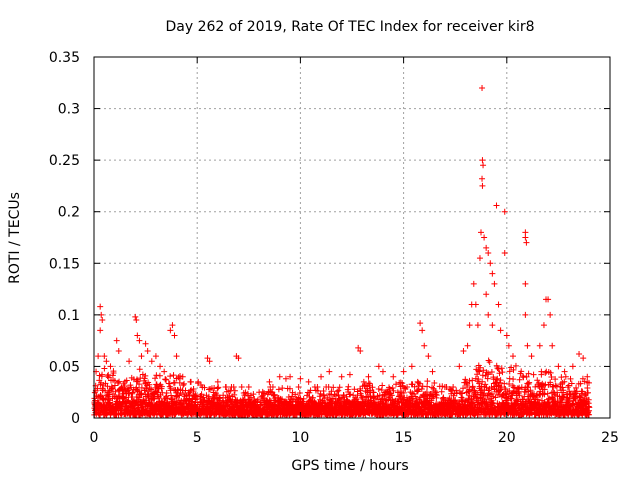 The width and height of the screenshot is (640, 480). What do you see at coordinates (64, 161) in the screenshot?
I see `y-tick-label: 0.25` at bounding box center [64, 161].